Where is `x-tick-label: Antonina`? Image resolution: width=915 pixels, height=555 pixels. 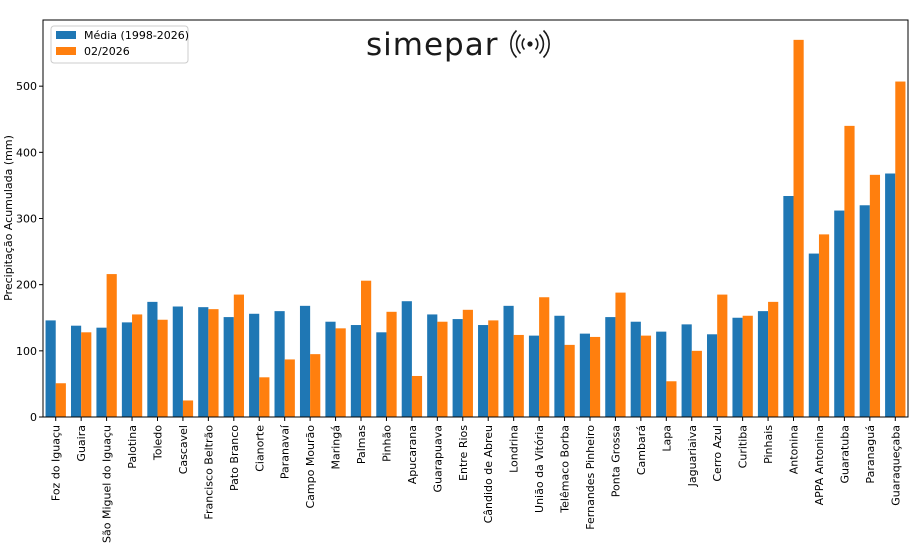 x-tick-label: Antonina is located at coordinates (794, 449).